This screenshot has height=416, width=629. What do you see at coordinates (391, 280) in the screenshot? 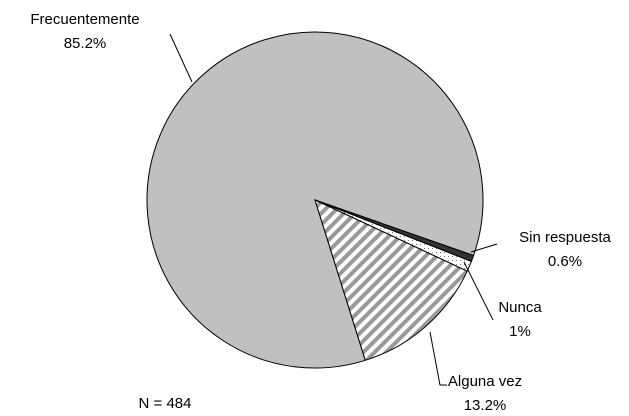
I see `pie-slice` at bounding box center [391, 280].